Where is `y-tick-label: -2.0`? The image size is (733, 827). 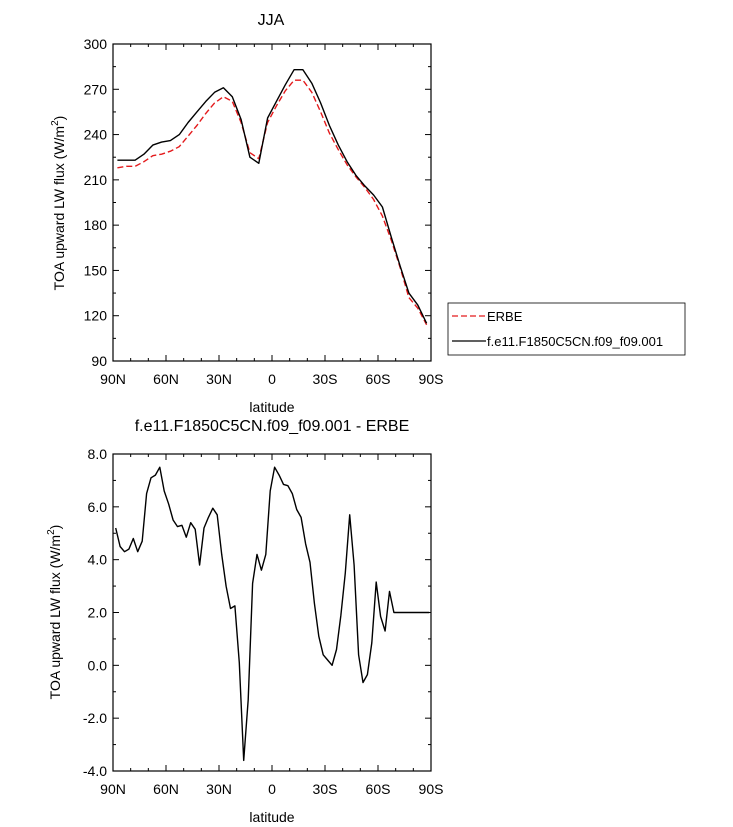
y-tick-label: -2.0 is located at coordinates (95, 718).